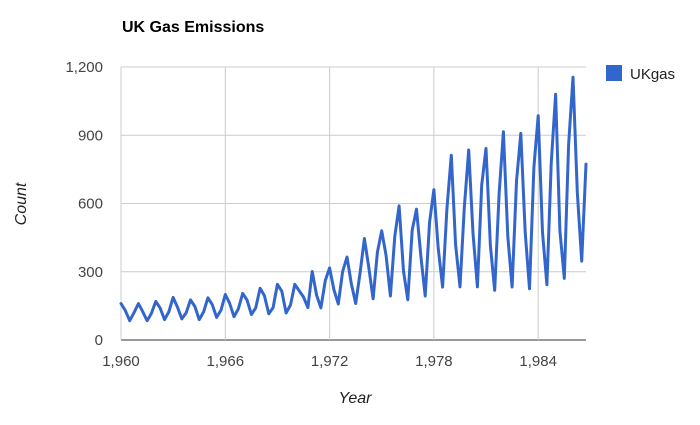 The width and height of the screenshot is (700, 425). Describe the element at coordinates (90, 272) in the screenshot. I see `y-tick-label: 300` at that location.